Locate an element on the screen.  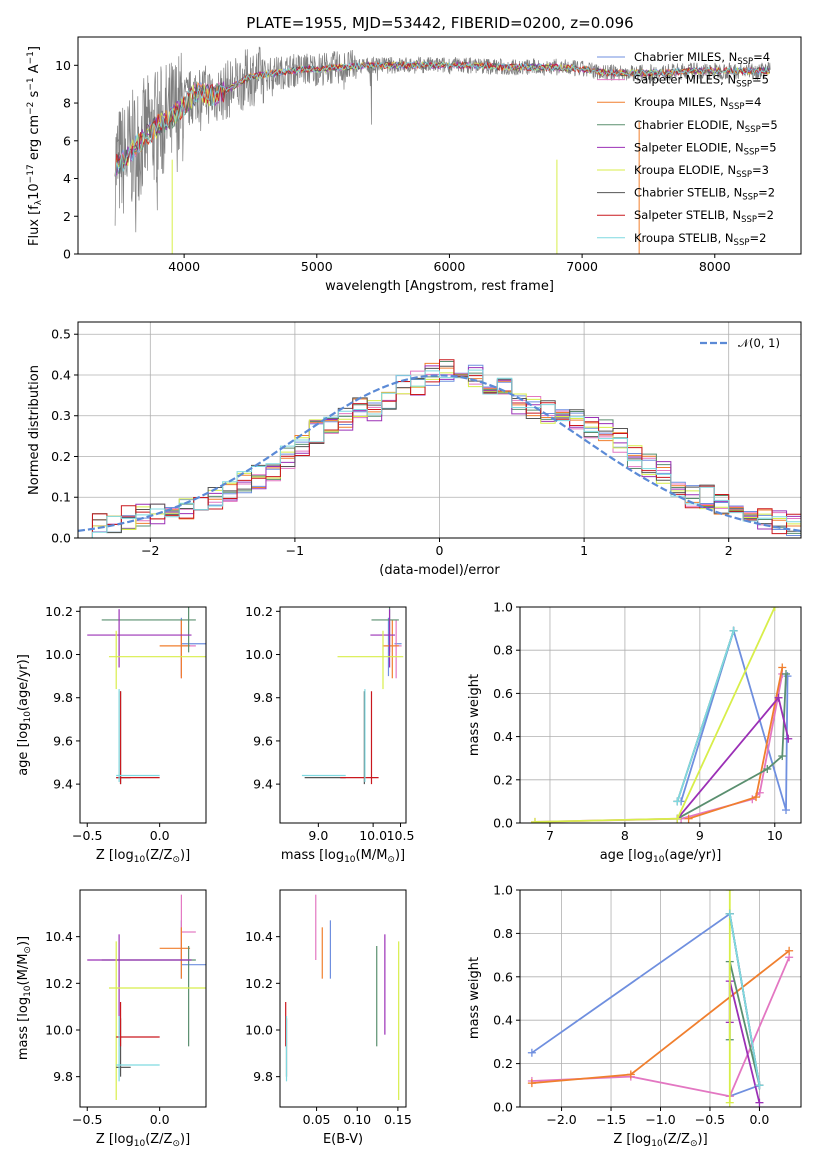
x-tick-label: 9 is located at coordinates (700, 835).